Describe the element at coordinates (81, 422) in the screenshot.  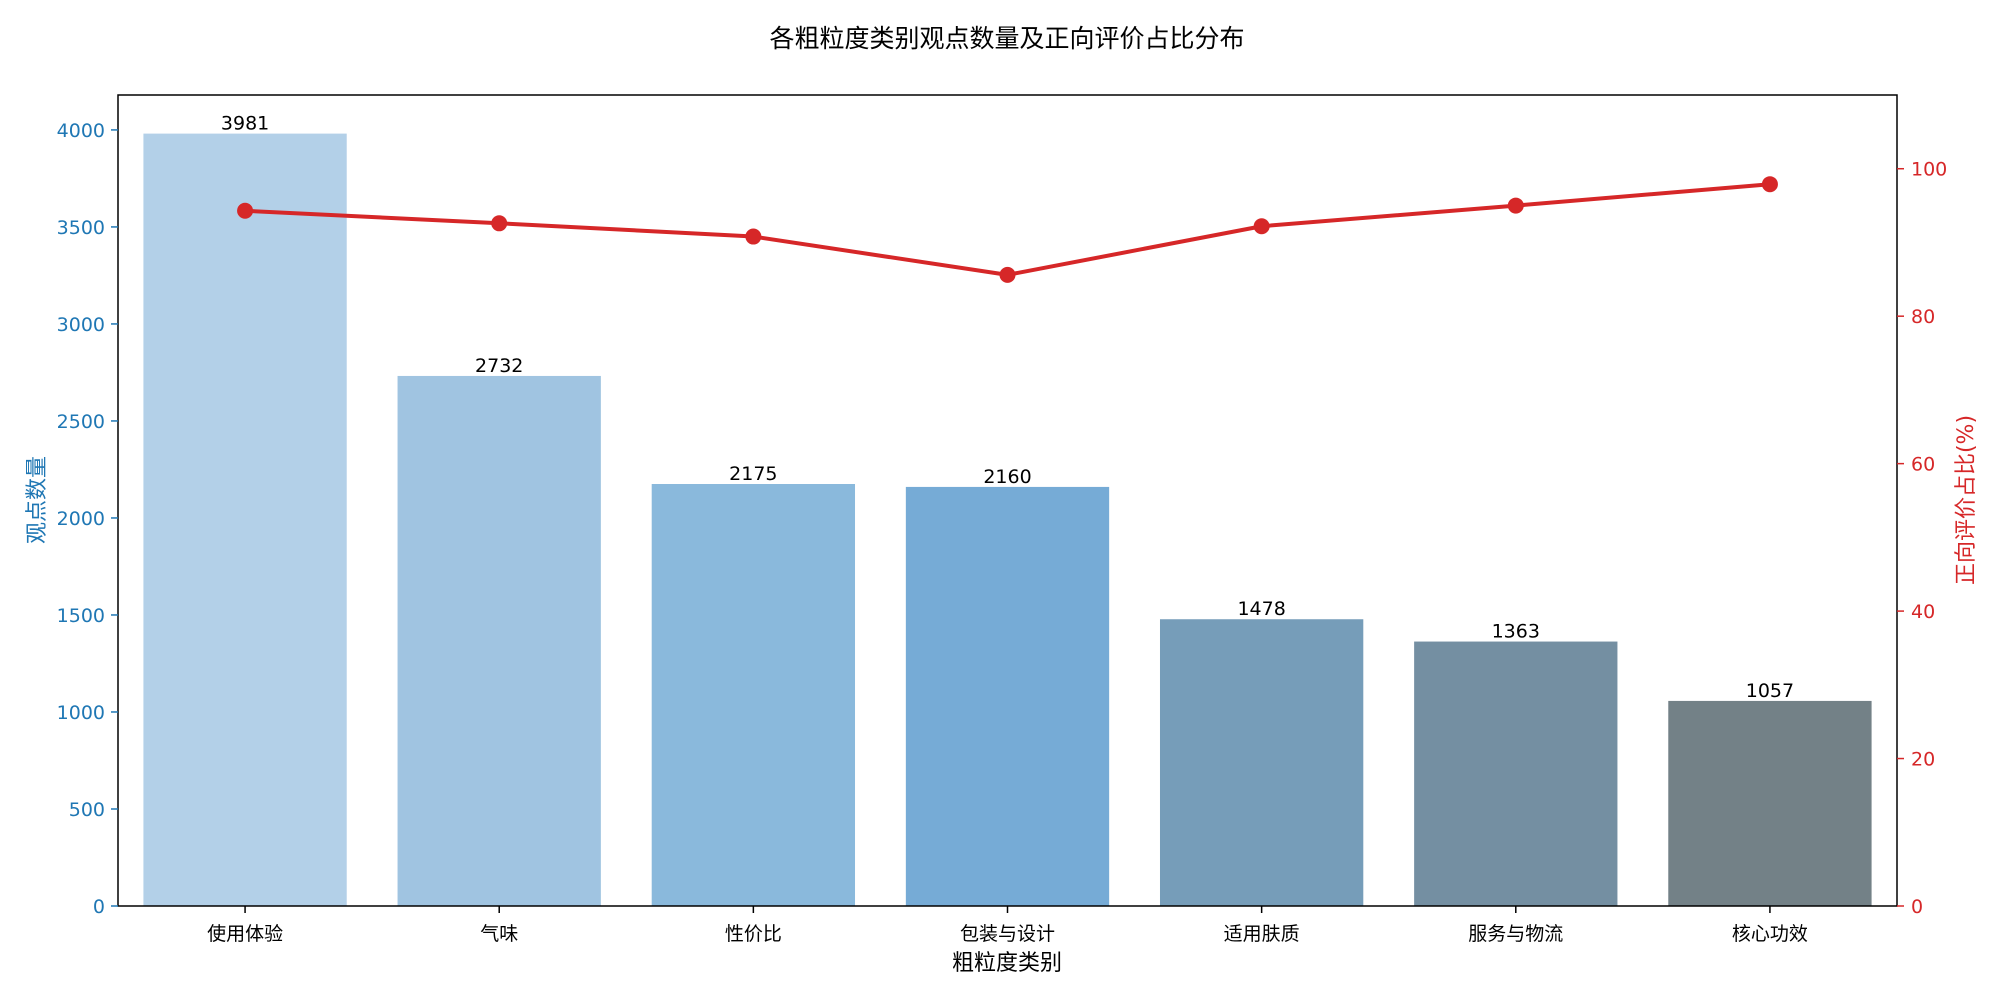
I see `y-tick-label: 2500` at that location.